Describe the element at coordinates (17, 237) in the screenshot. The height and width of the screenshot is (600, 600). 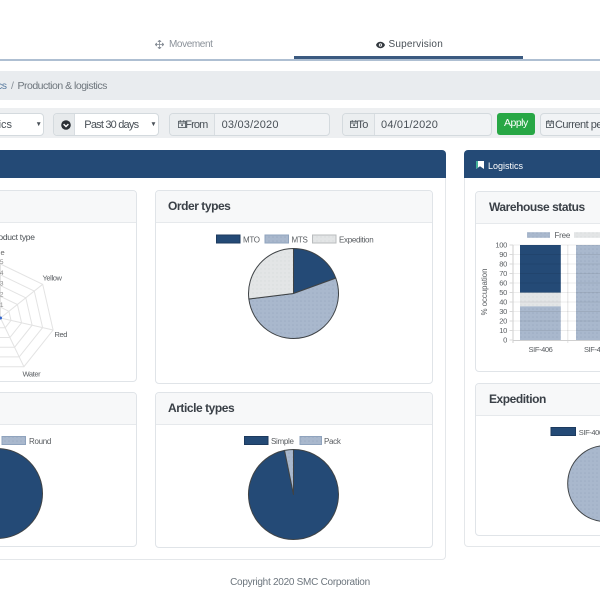
I see `svg-text: Product type` at that location.